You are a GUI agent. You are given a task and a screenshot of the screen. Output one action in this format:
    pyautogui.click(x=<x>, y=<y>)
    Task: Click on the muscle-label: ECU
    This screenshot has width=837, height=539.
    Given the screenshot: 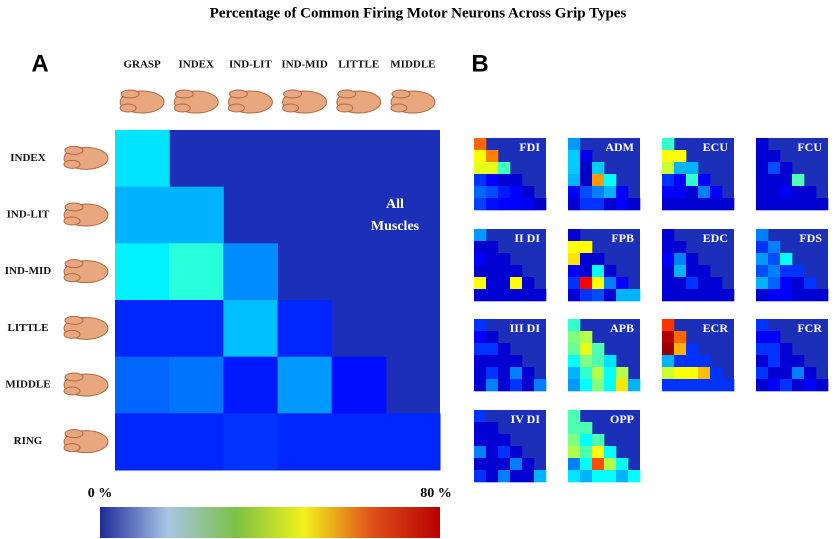 What is the action you would take?
    pyautogui.click(x=716, y=147)
    